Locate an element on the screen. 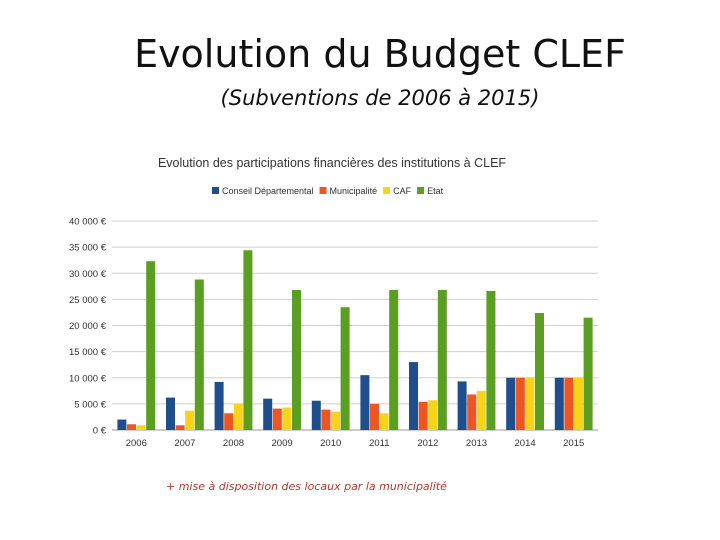  bar-caf-2006 is located at coordinates (141, 427).